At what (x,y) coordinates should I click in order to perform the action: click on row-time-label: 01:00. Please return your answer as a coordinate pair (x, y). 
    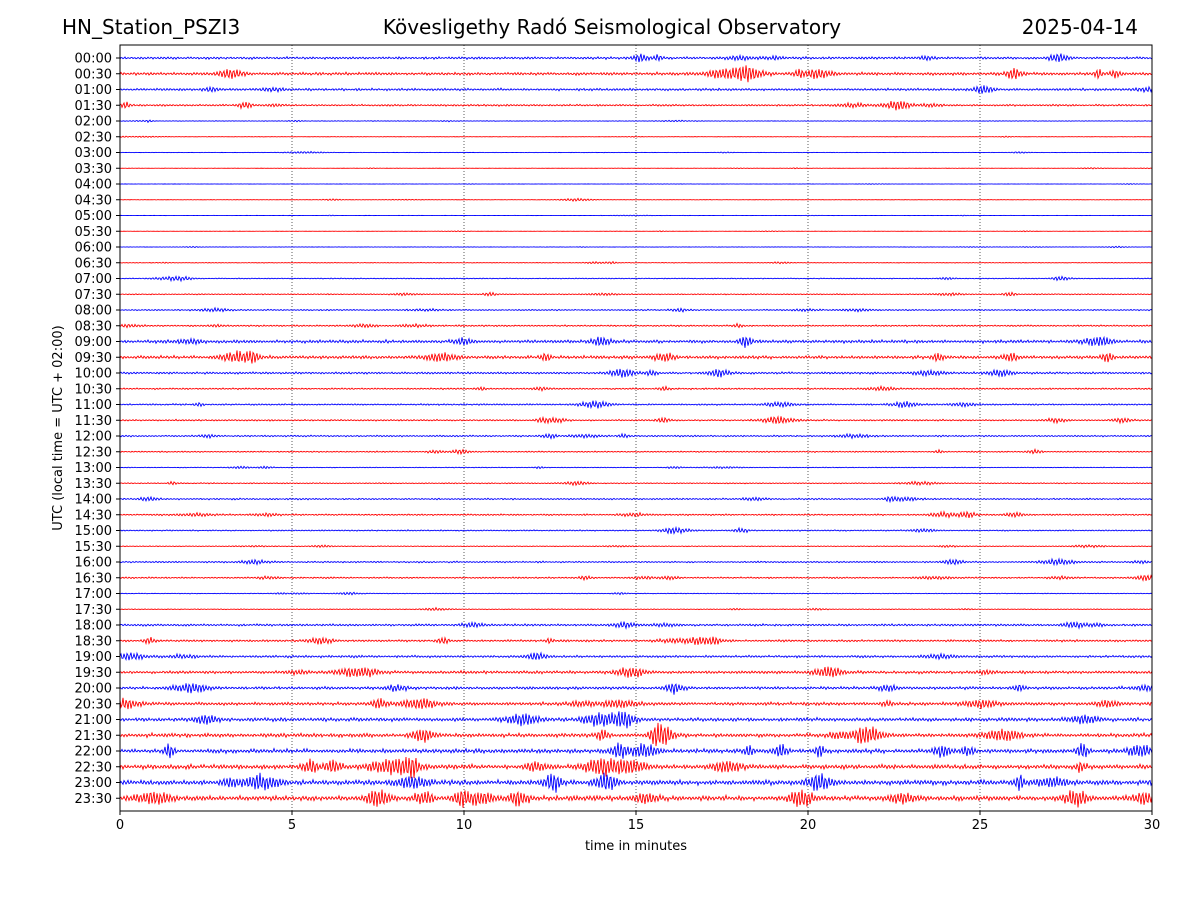
    Looking at the image, I should click on (93, 90).